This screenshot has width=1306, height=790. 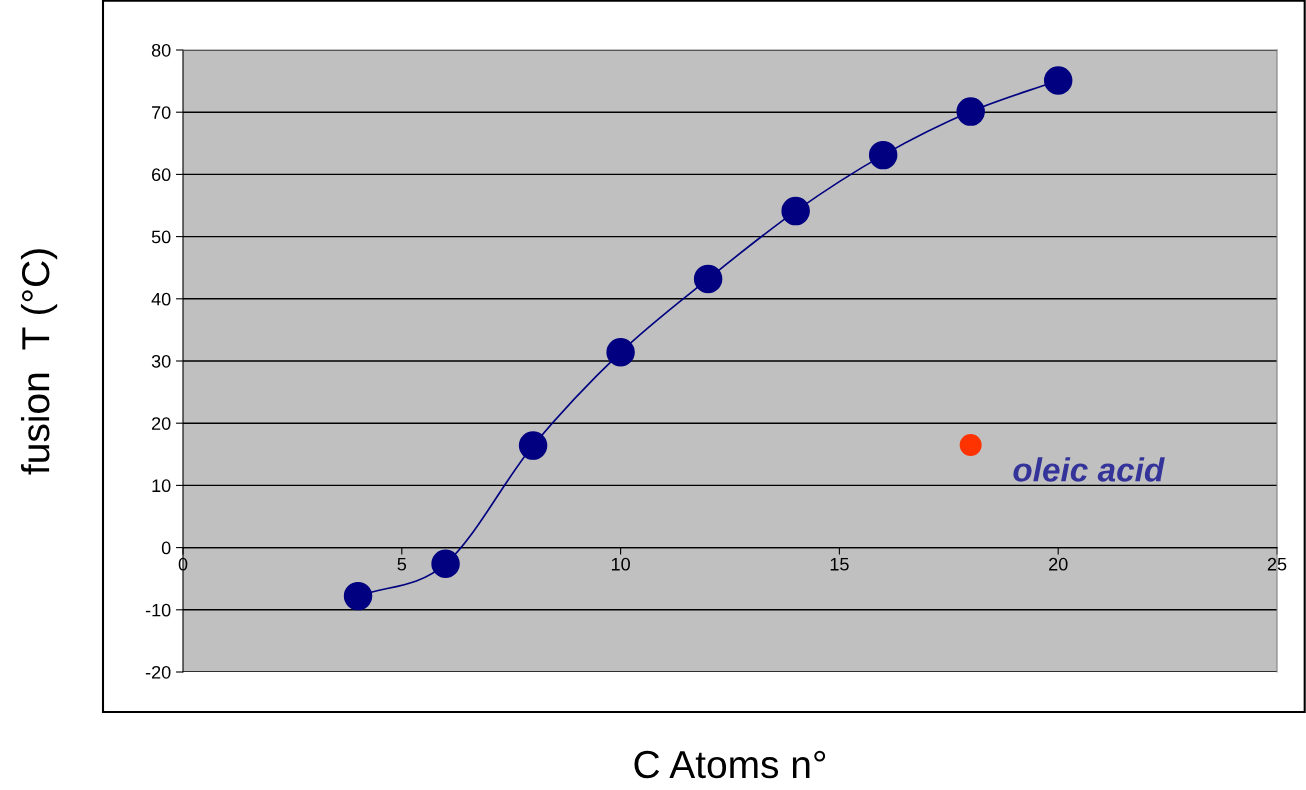 I want to click on y-axis-title: fusion T (°C), so click(x=39, y=362).